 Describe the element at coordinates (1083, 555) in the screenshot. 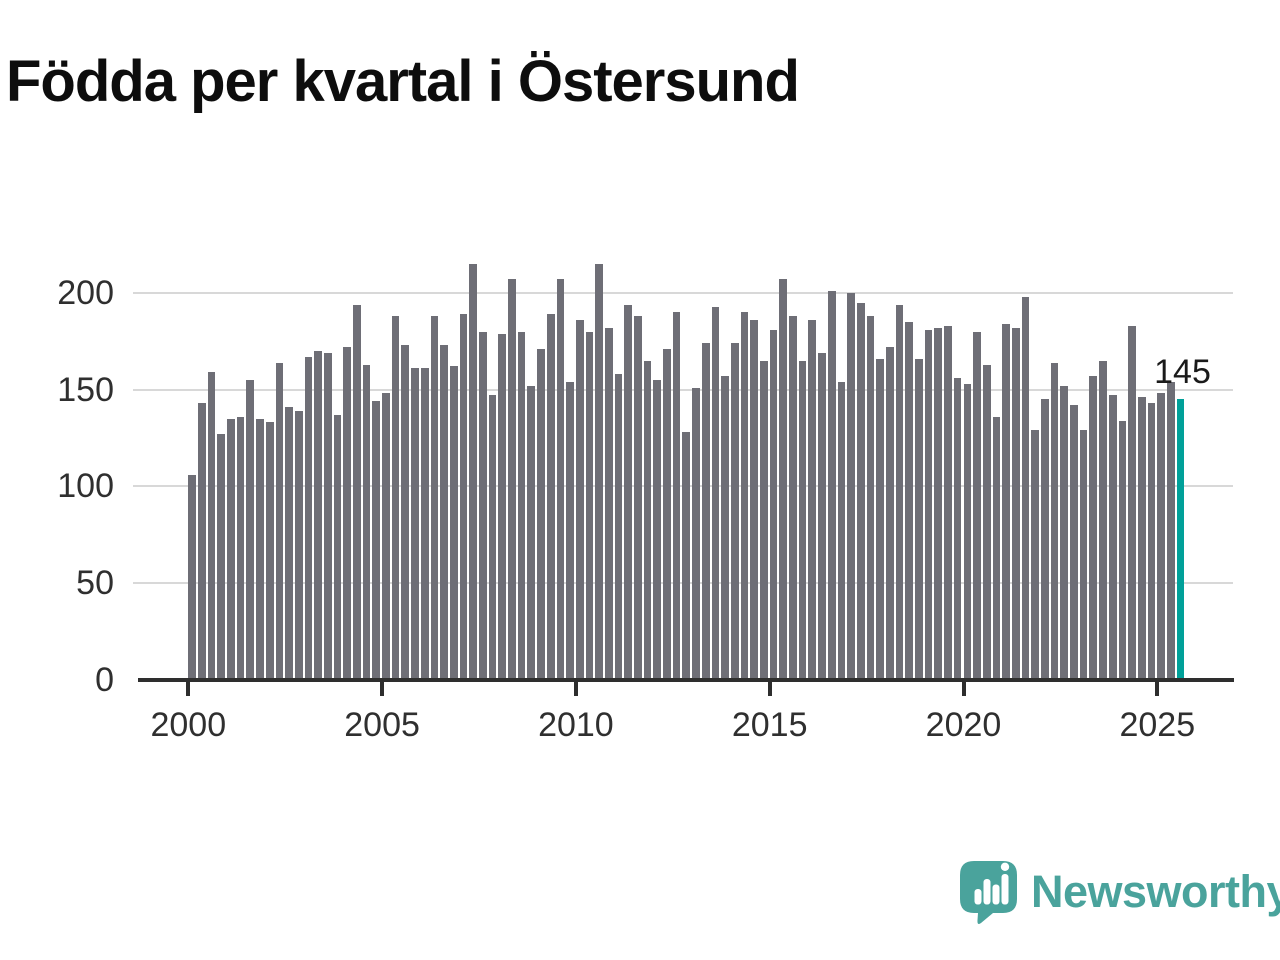

I see `bar-2023-q1` at that location.